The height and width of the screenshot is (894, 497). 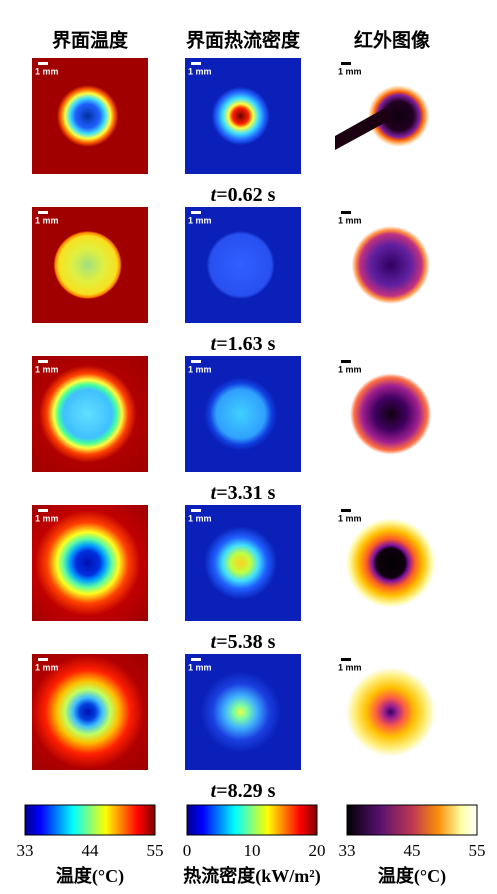 I want to click on colorbar-tick-label: 0, so click(x=187, y=850).